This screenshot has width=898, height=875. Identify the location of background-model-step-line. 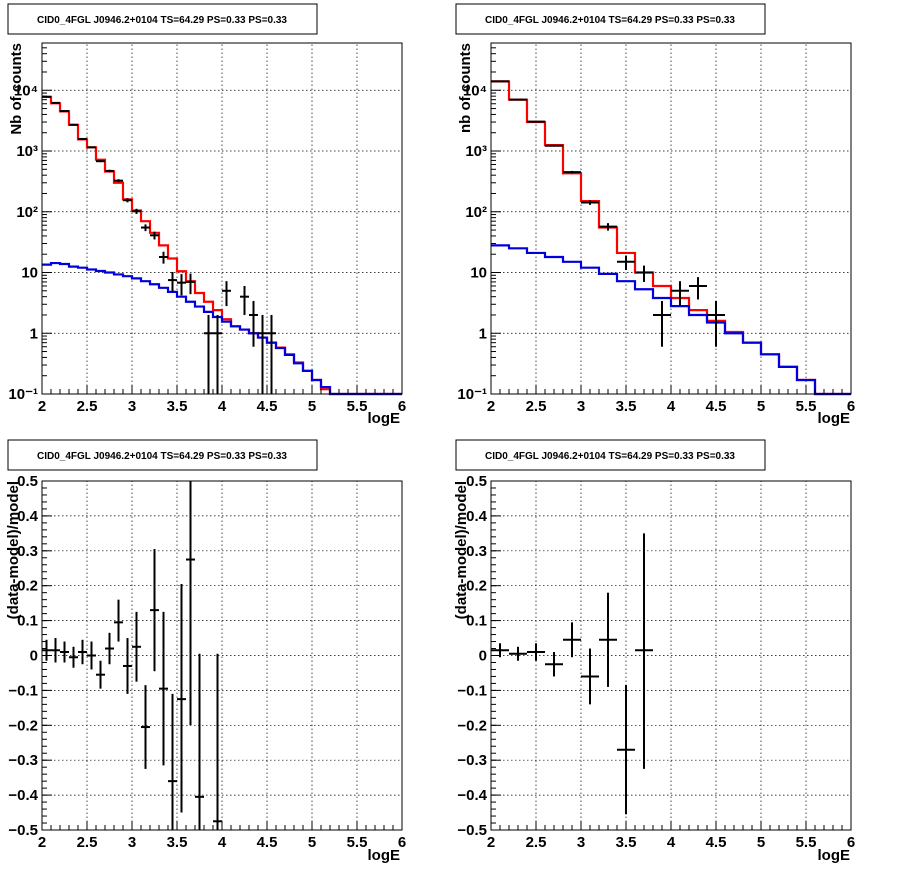
(222, 328).